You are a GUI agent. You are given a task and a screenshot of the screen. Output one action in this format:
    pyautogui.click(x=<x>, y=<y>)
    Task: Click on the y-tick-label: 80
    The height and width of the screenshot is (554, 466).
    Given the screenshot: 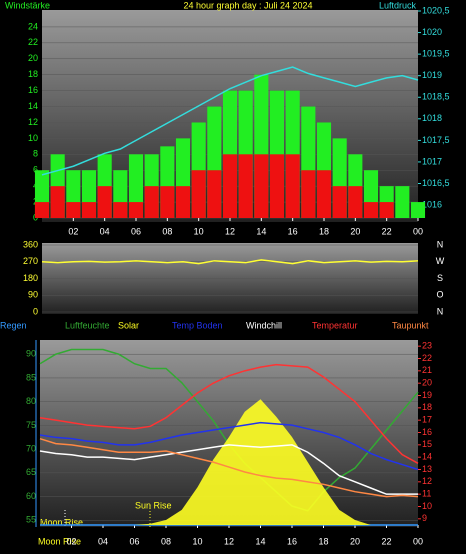 What is the action you would take?
    pyautogui.click(x=31, y=401)
    